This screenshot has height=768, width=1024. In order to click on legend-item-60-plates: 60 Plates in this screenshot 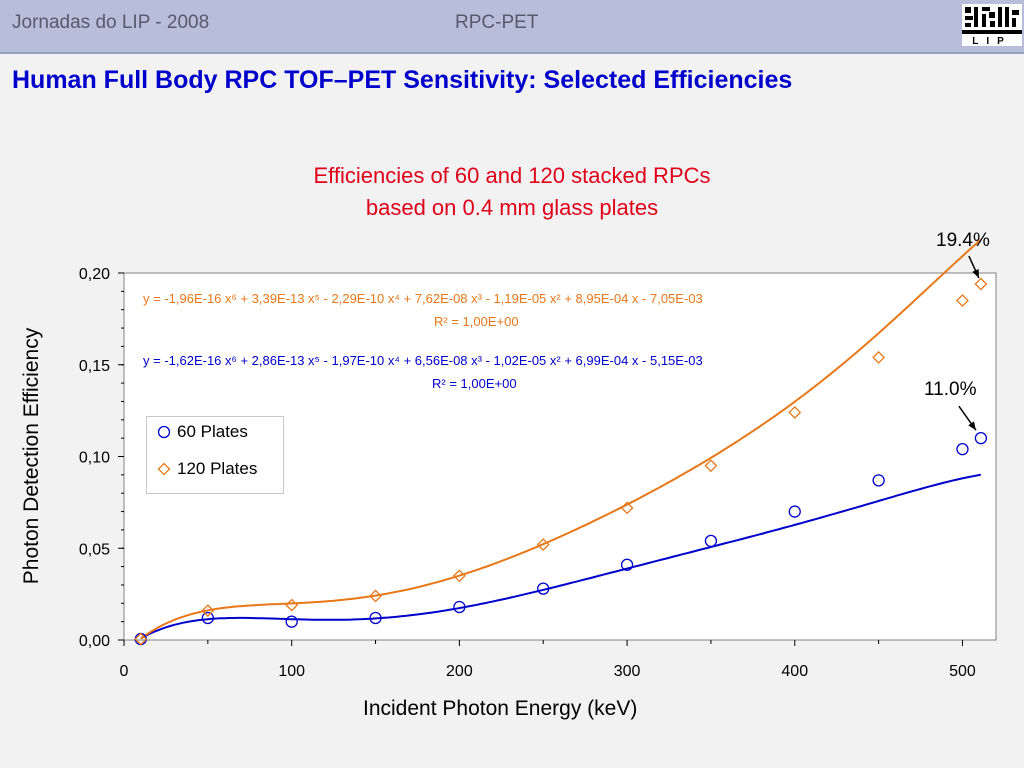, I will do `click(202, 432)`.